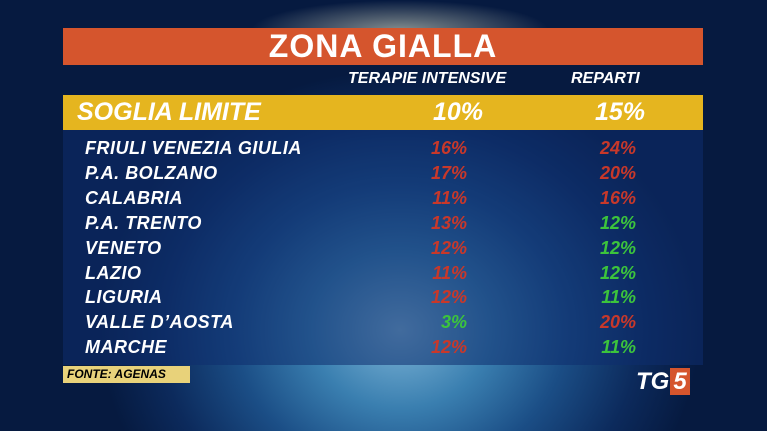  What do you see at coordinates (383, 46) in the screenshot?
I see `title: ZONA GIALLA` at bounding box center [383, 46].